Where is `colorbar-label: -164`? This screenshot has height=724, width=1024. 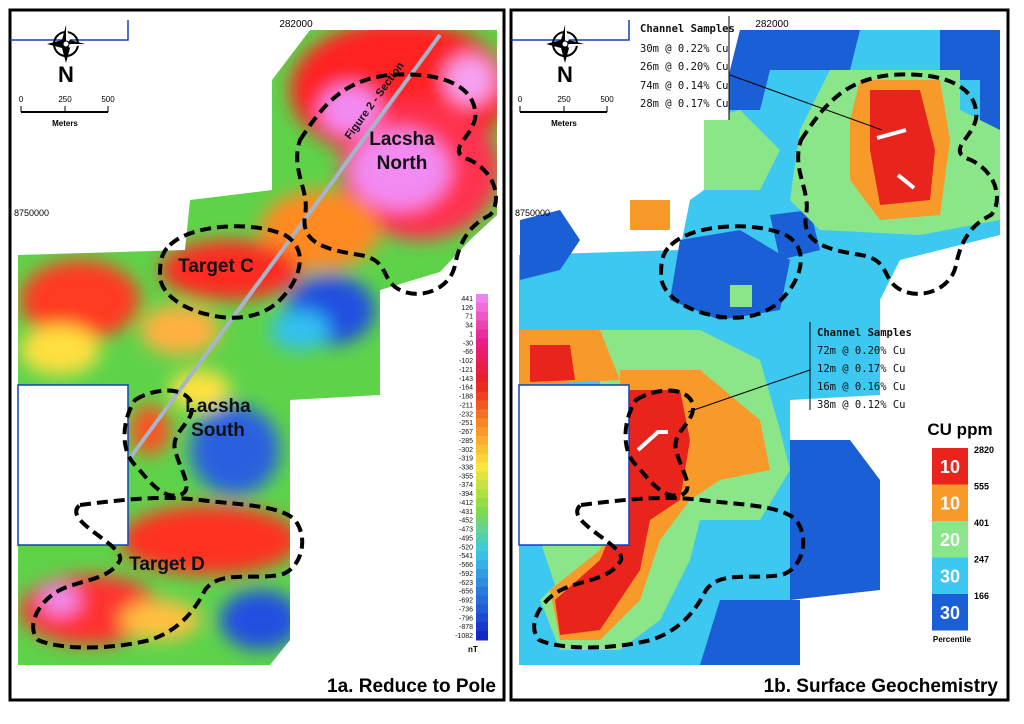
colorbar-label: -164 is located at coordinates (466, 388).